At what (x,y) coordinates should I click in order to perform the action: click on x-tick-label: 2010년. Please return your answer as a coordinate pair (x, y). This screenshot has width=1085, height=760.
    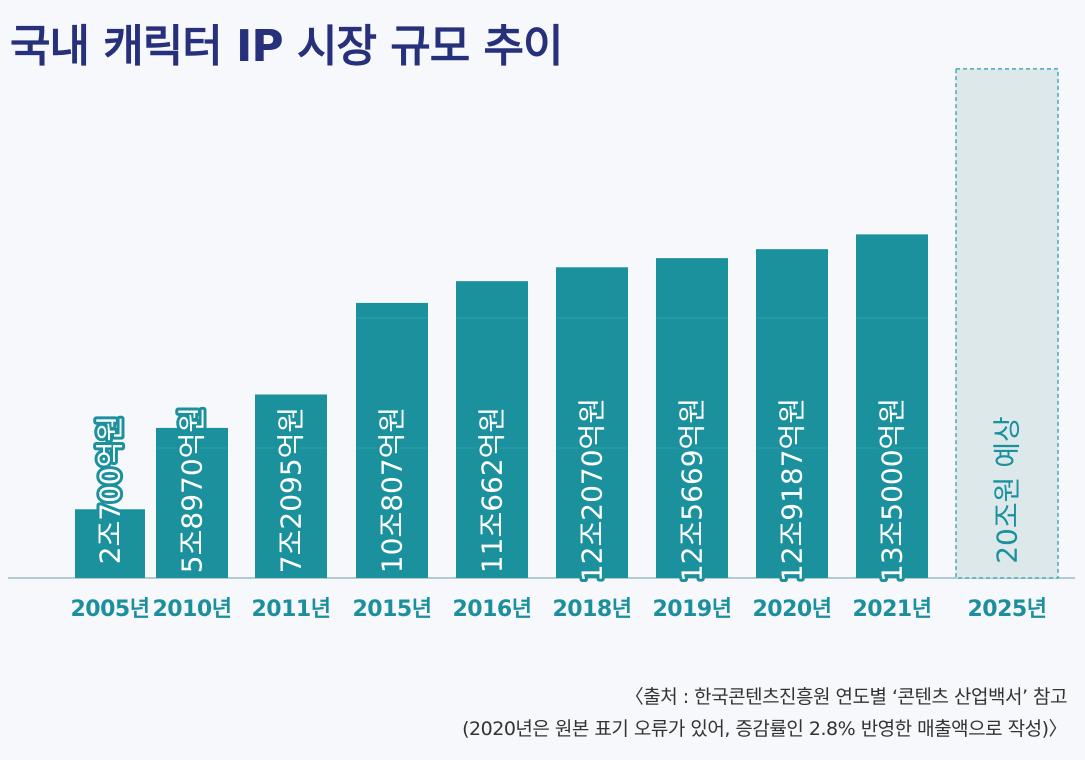
    Looking at the image, I should click on (192, 609).